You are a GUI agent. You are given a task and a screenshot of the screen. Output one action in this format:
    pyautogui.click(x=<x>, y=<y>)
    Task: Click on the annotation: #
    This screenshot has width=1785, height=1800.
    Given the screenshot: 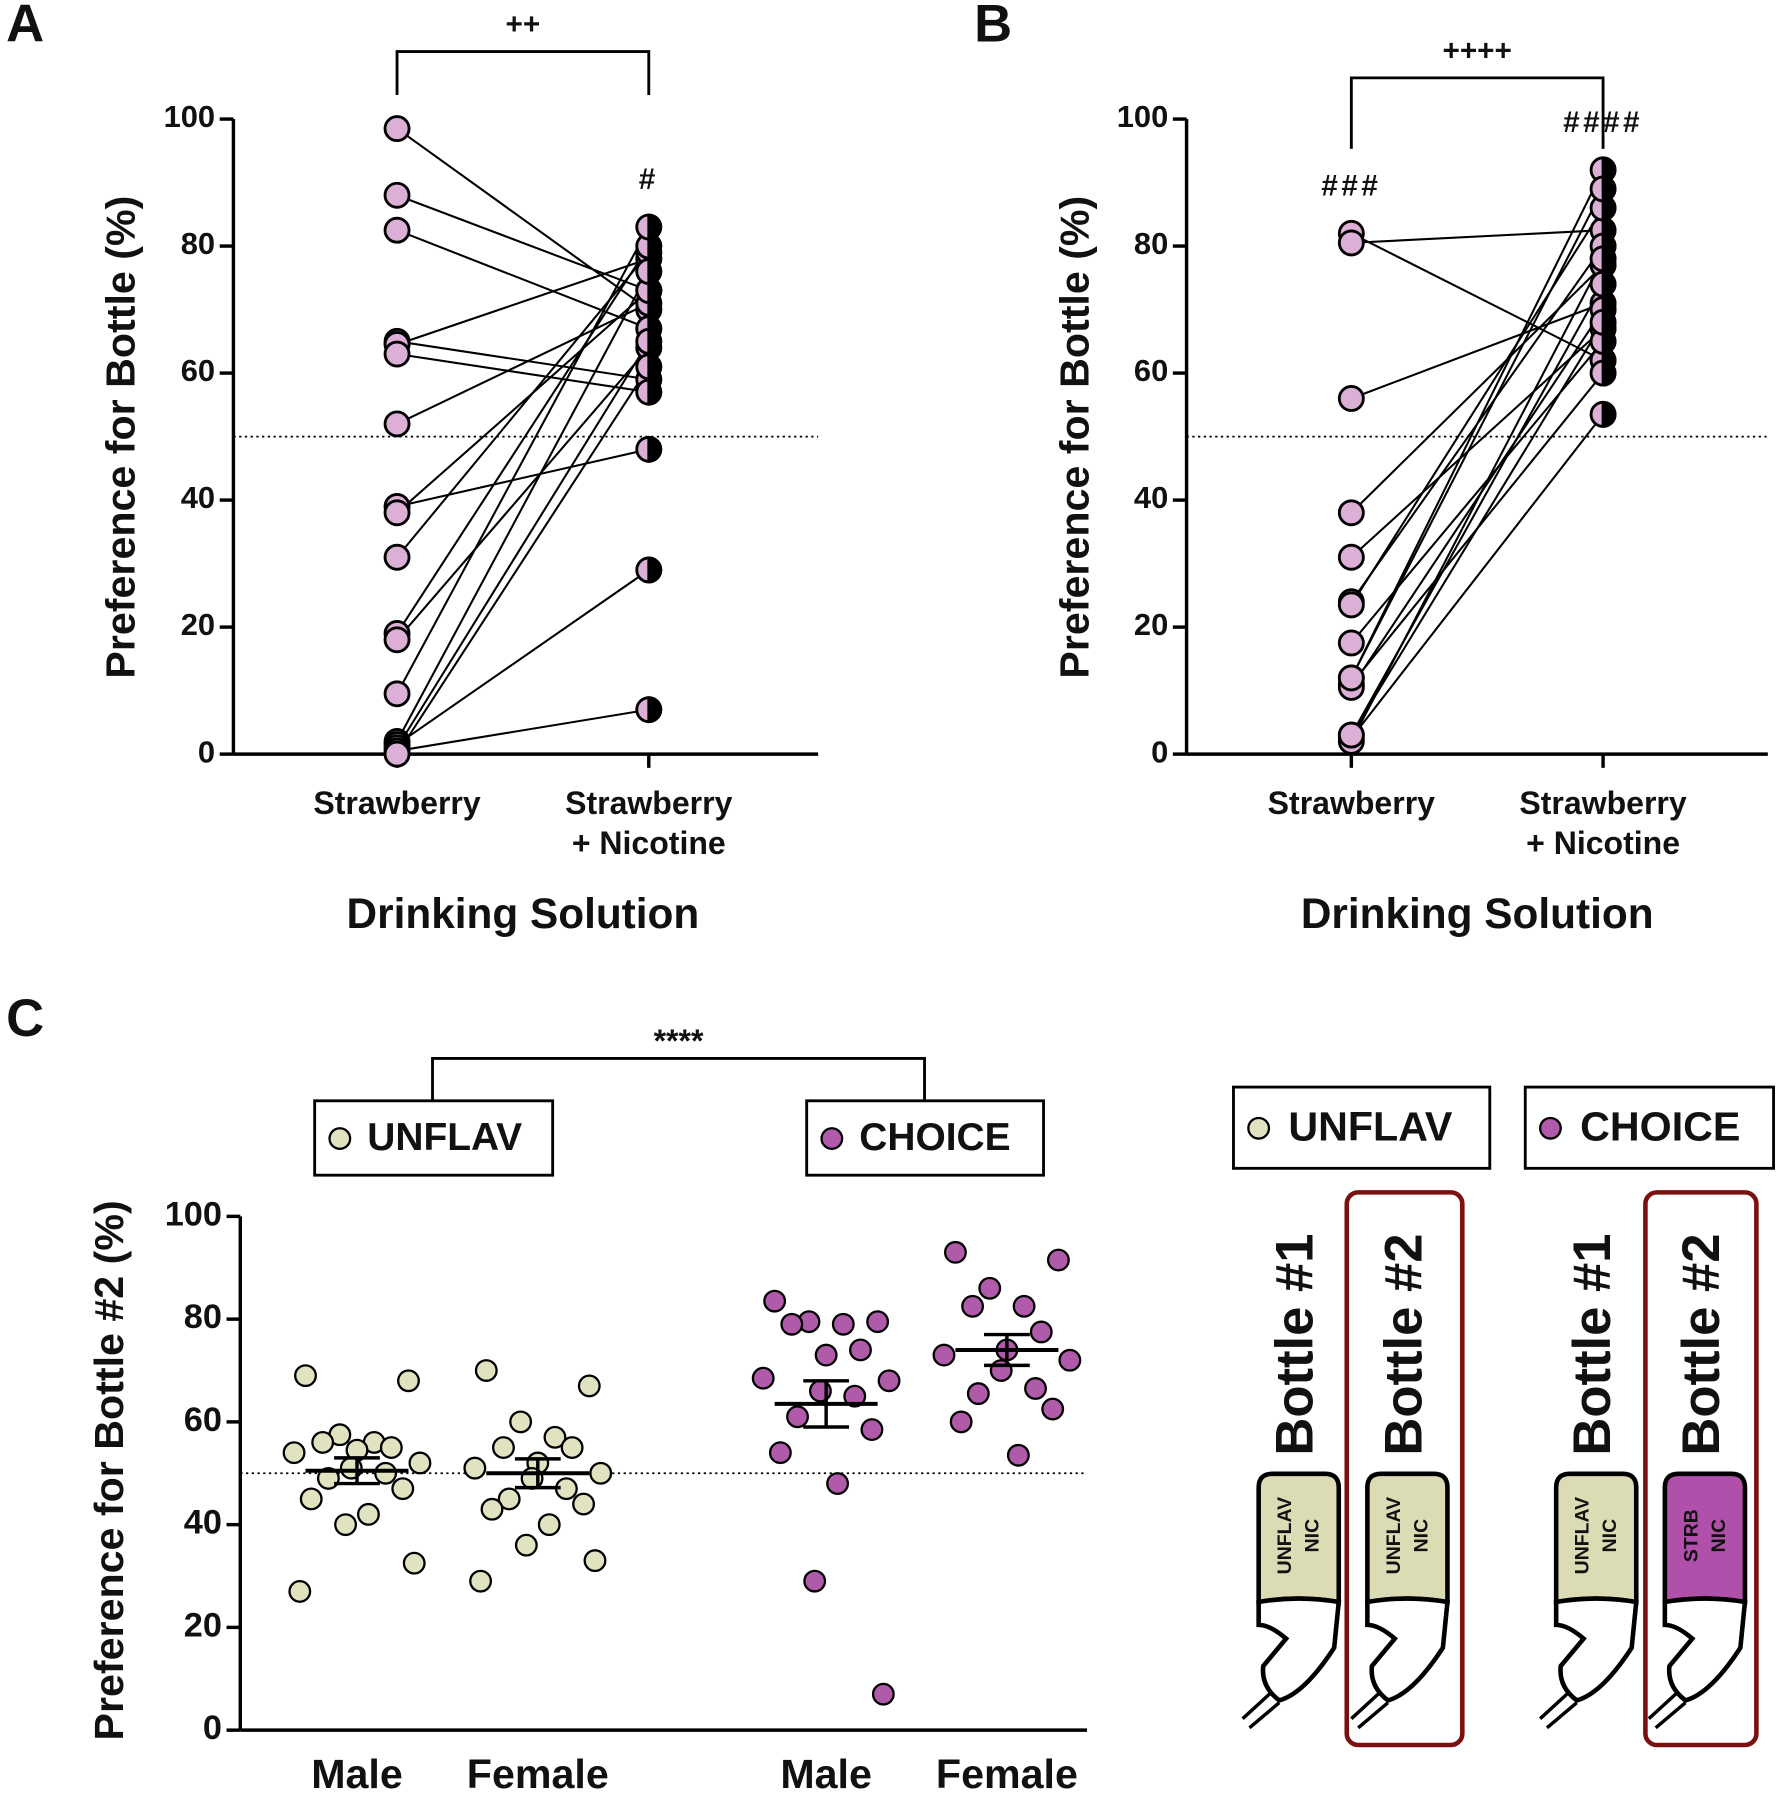 What is the action you would take?
    pyautogui.click(x=649, y=179)
    